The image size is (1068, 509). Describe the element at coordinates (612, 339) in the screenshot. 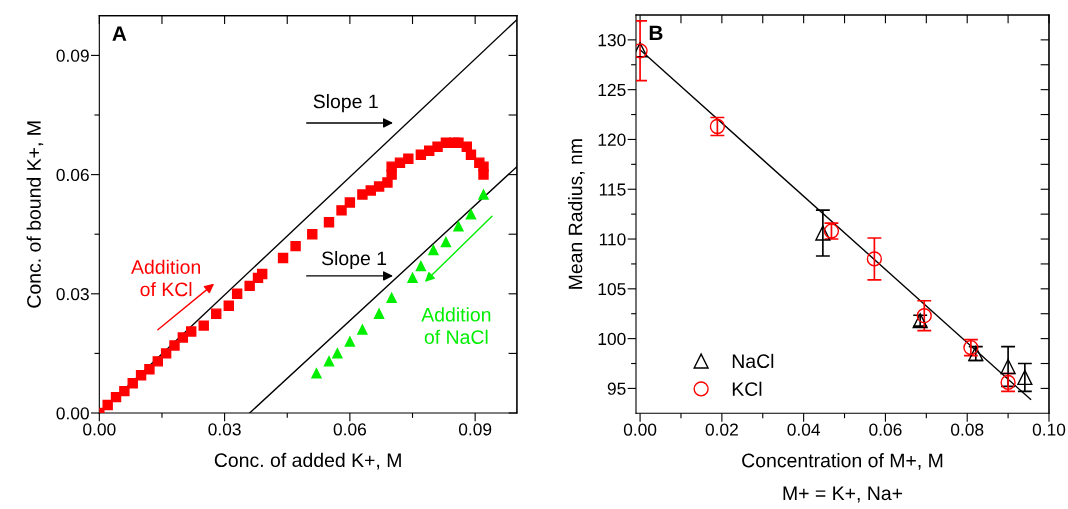

I see `y-tick-label: 100` at that location.